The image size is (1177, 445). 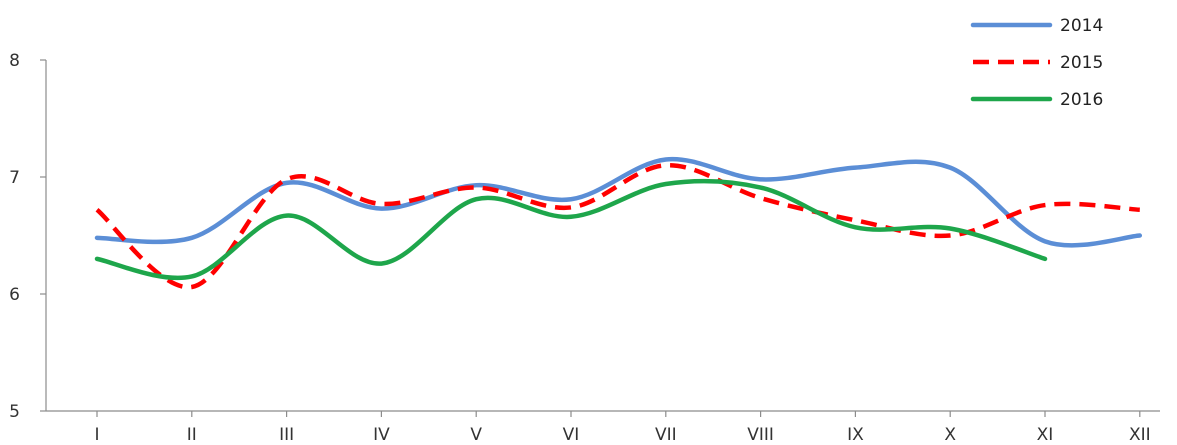 I want to click on y-tick-label: 8, so click(x=14, y=61).